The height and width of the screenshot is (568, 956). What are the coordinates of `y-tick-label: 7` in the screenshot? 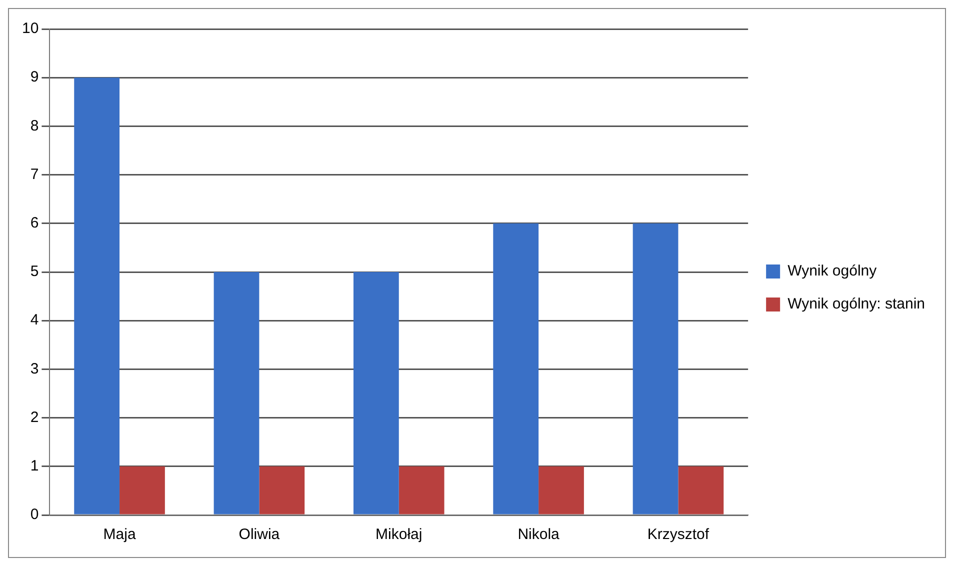 It's located at (34, 174).